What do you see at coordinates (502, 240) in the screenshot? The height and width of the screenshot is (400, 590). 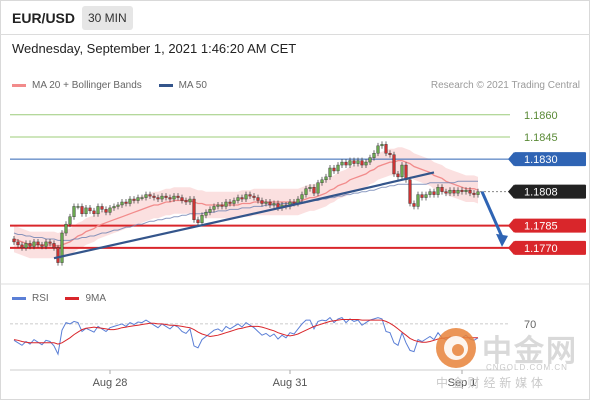 I see `forecast-arrow-head` at bounding box center [502, 240].